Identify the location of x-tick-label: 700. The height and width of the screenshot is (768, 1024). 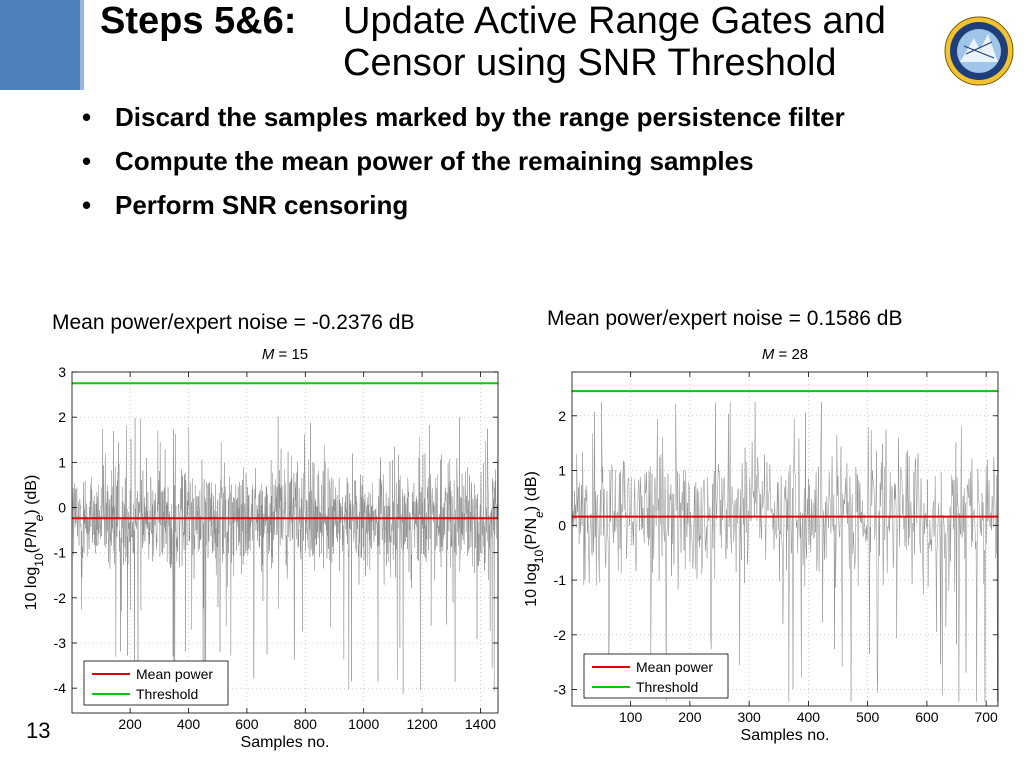
(986, 717).